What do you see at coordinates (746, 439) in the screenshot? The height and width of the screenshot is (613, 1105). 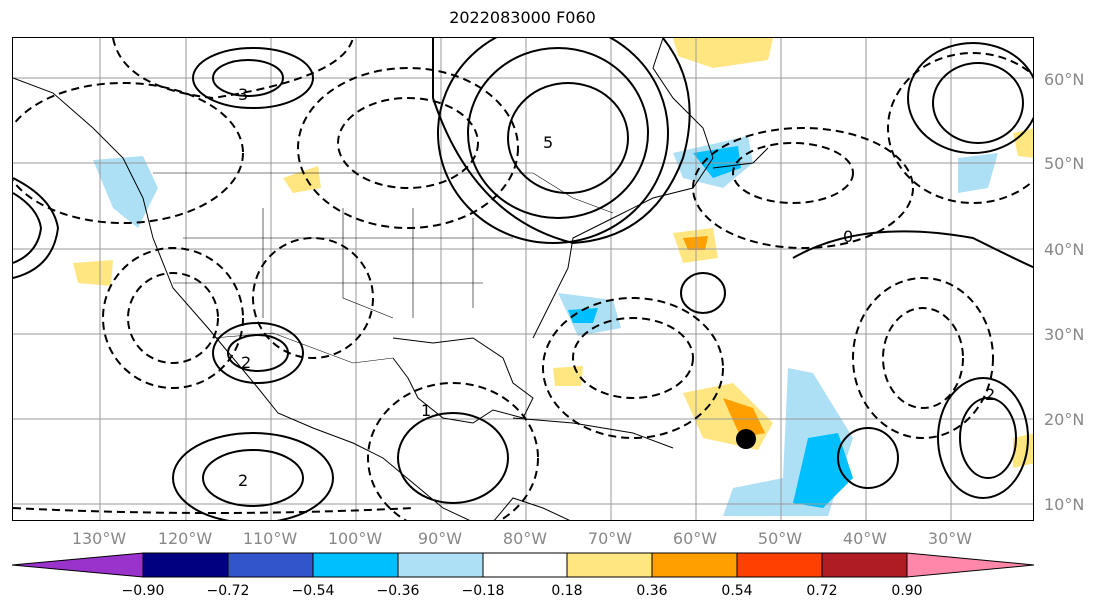 I see `storm-center-marker` at bounding box center [746, 439].